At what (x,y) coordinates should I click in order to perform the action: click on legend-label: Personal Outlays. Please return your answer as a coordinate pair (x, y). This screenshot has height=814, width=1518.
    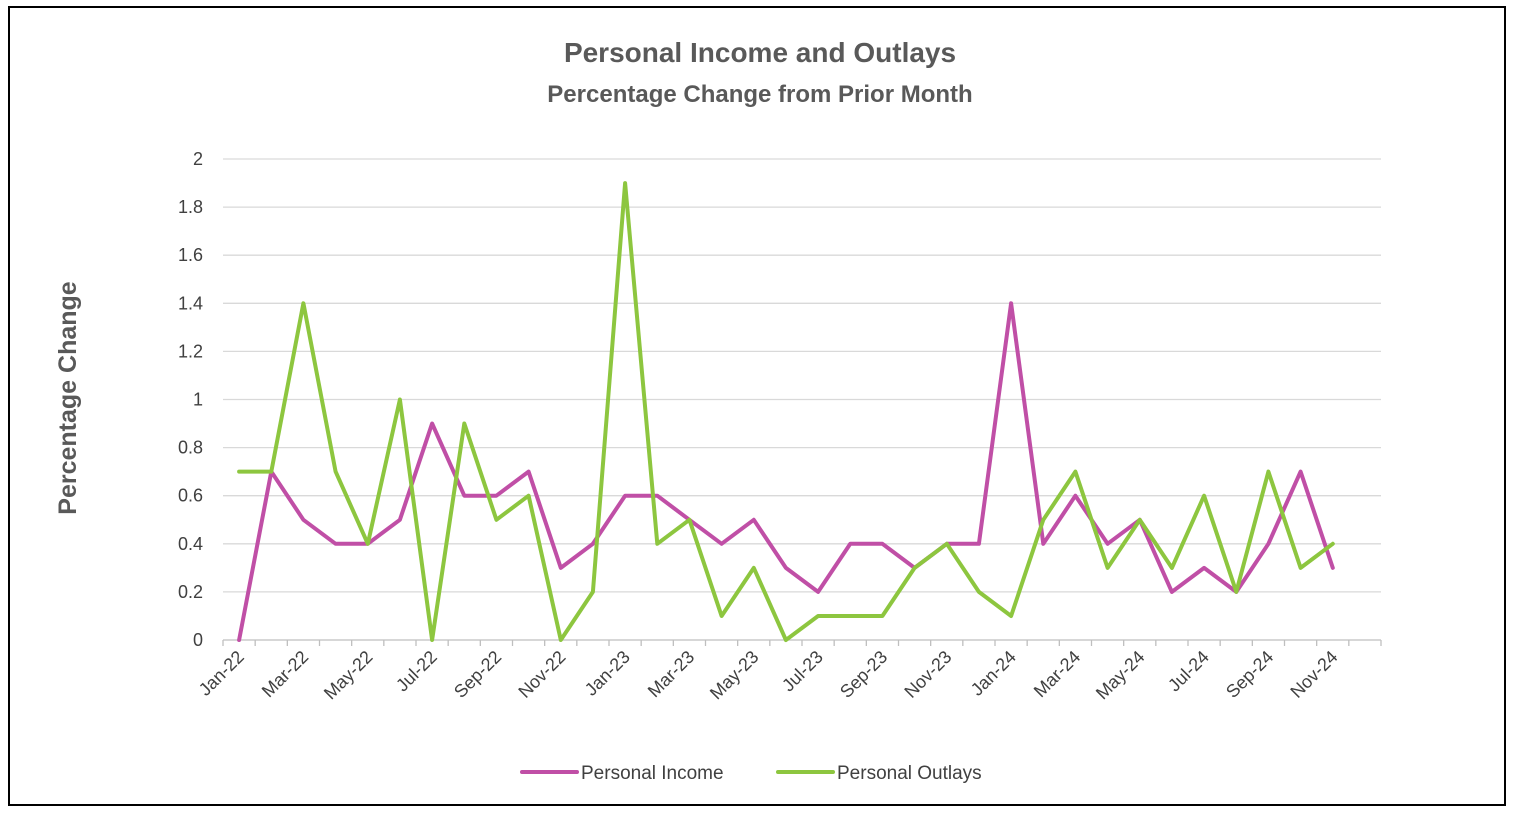
    Looking at the image, I should click on (909, 773).